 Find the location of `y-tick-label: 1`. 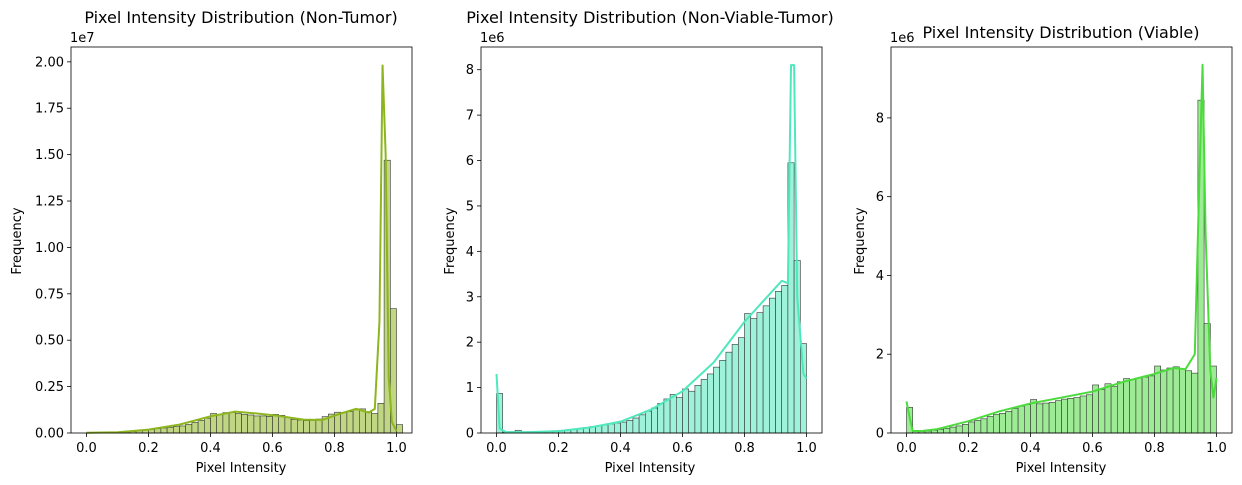

y-tick-label: 1 is located at coordinates (470, 388).